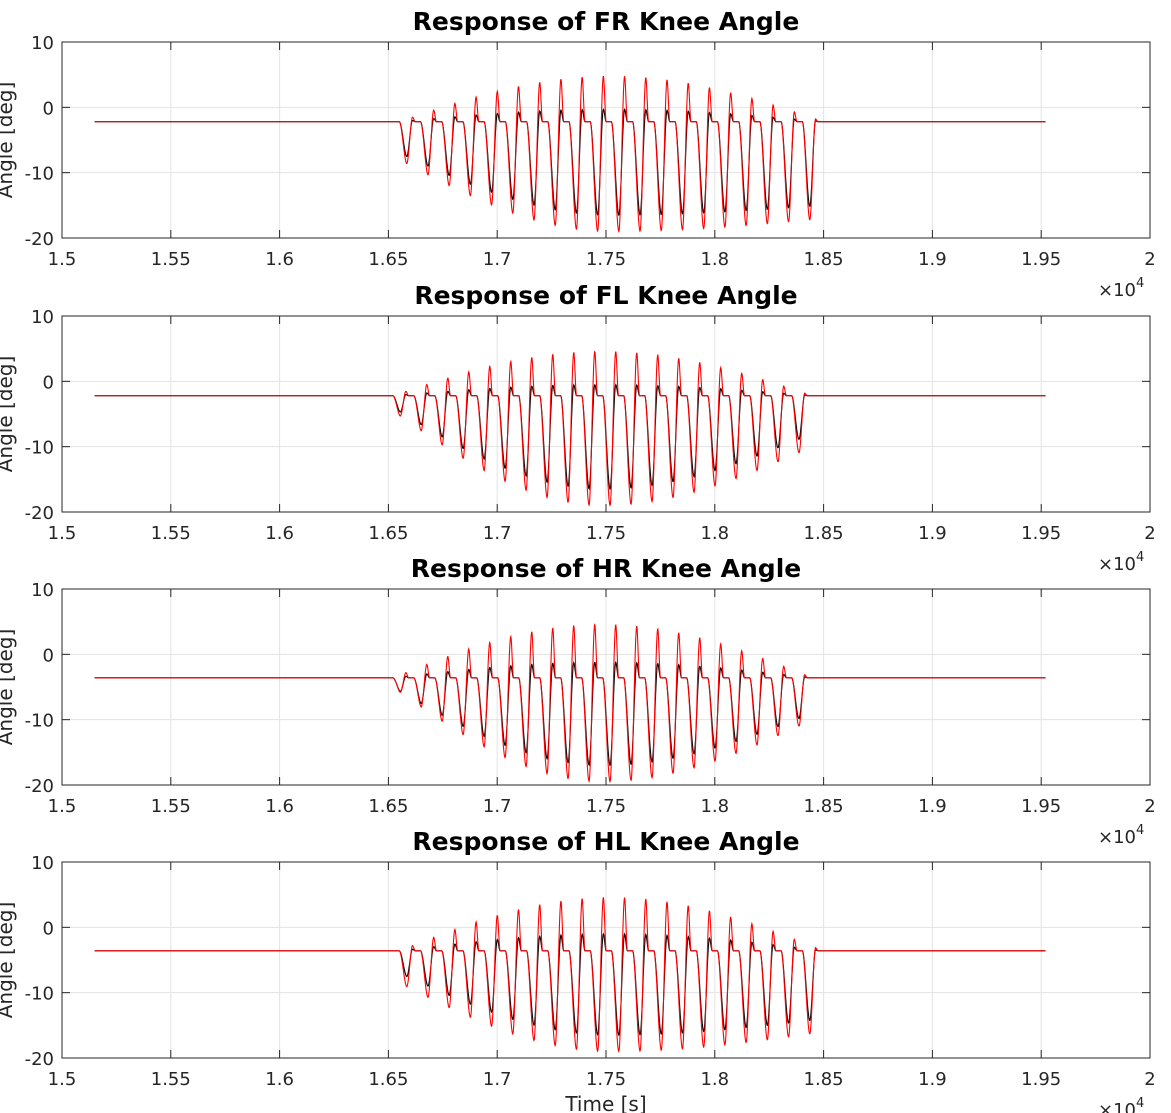 The width and height of the screenshot is (1171, 1113). Describe the element at coordinates (605, 295) in the screenshot. I see `chart-title: Response of FL Knee Angle` at that location.